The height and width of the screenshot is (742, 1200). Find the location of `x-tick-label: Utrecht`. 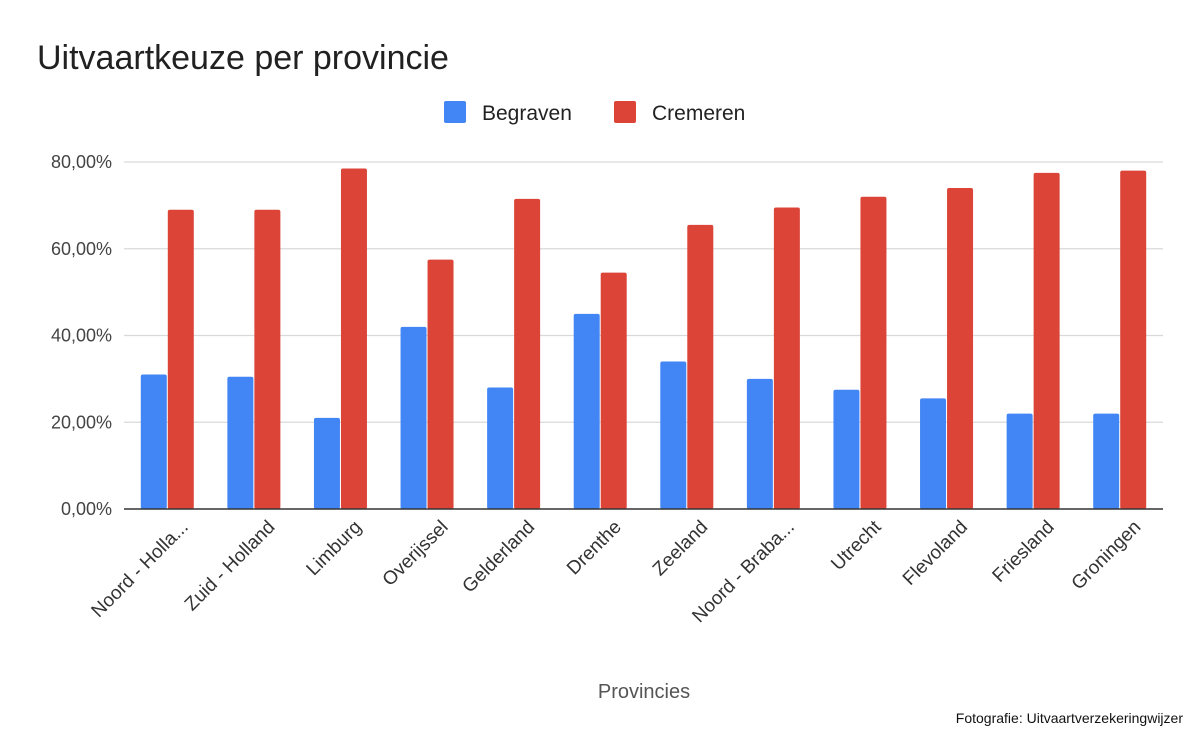

x-tick-label: Utrecht is located at coordinates (856, 545).